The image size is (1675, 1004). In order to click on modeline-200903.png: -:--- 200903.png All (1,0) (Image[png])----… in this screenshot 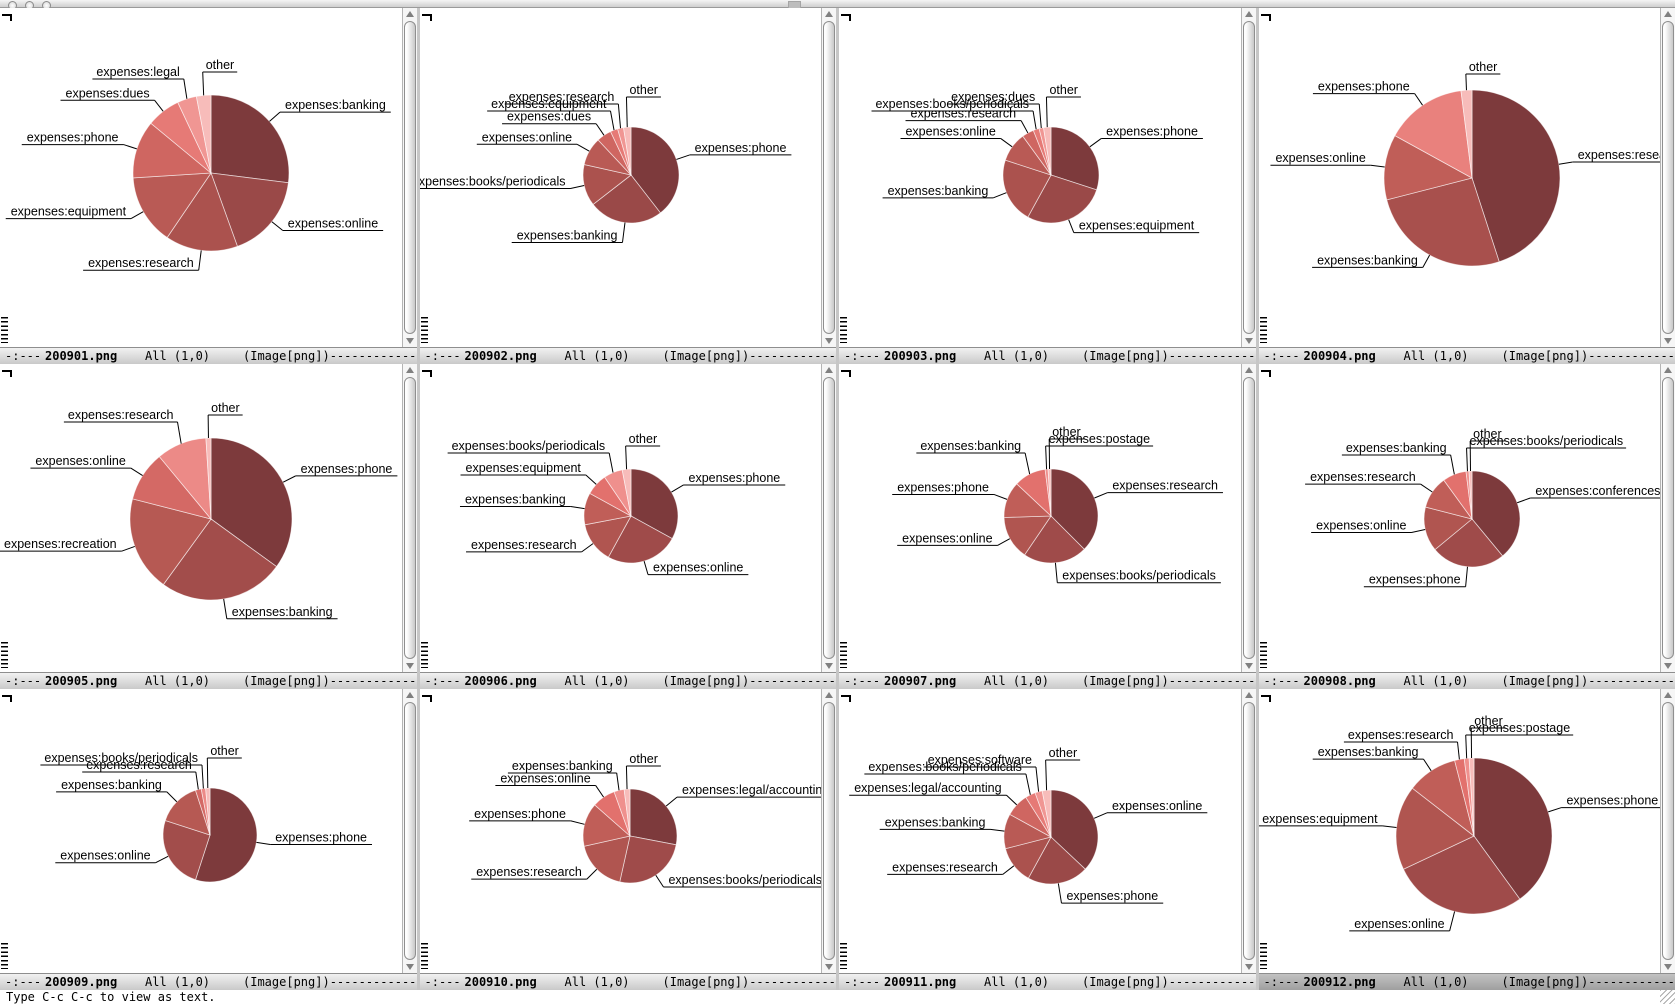, I will do `click(1047, 355)`.